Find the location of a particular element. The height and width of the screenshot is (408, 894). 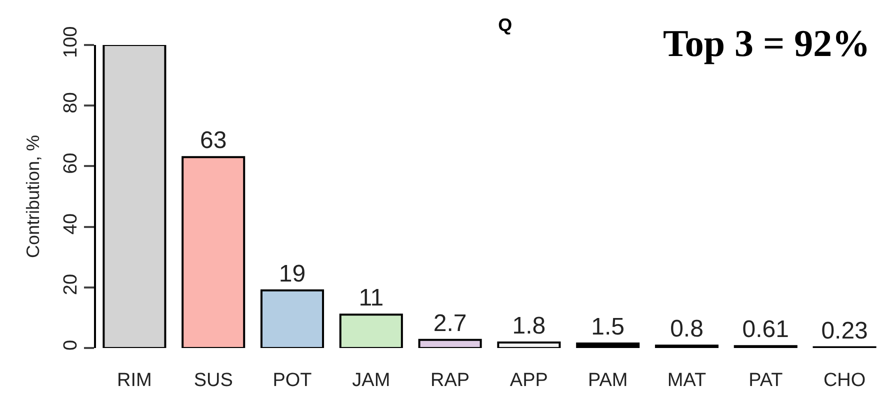

x-tick-label: SUS is located at coordinates (213, 380).